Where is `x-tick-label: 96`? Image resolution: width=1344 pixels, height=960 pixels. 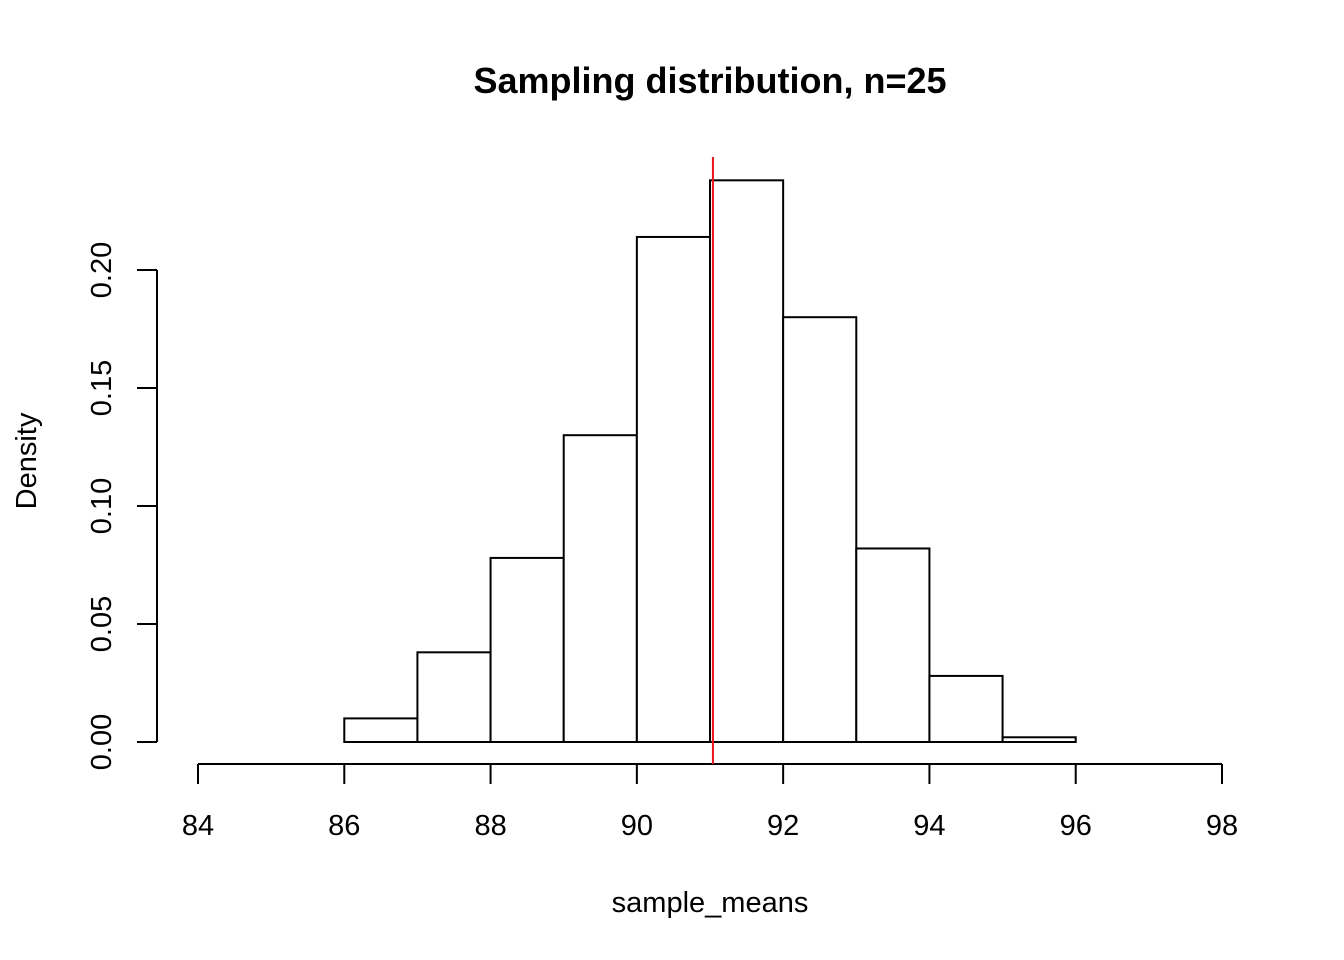
x-tick-label: 96 is located at coordinates (1076, 826).